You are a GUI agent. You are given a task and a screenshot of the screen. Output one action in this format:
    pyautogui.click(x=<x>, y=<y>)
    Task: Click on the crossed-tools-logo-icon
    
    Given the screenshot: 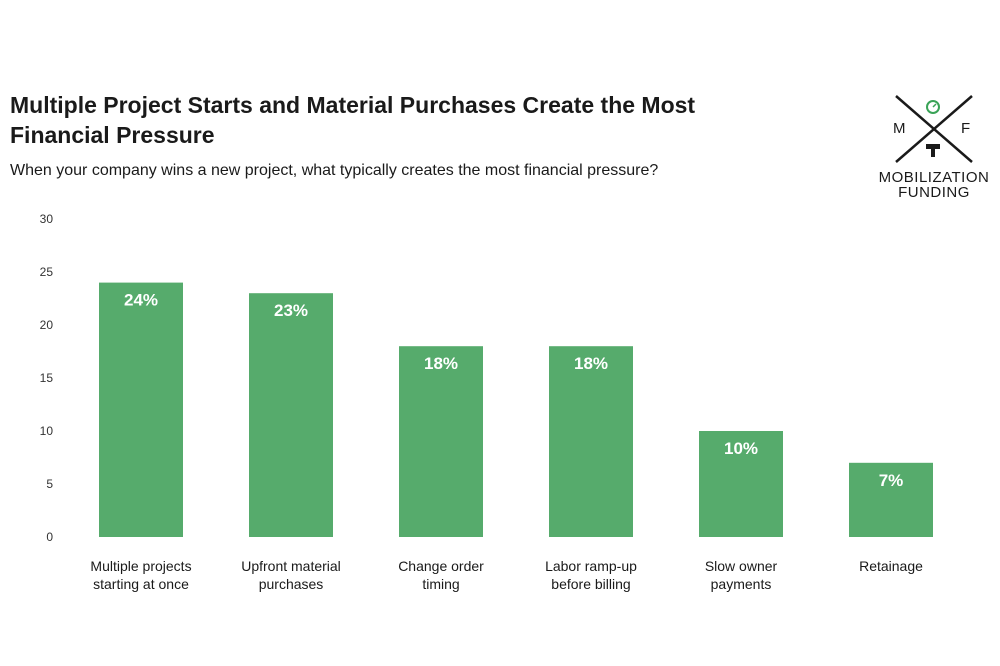 What is the action you would take?
    pyautogui.click(x=934, y=129)
    